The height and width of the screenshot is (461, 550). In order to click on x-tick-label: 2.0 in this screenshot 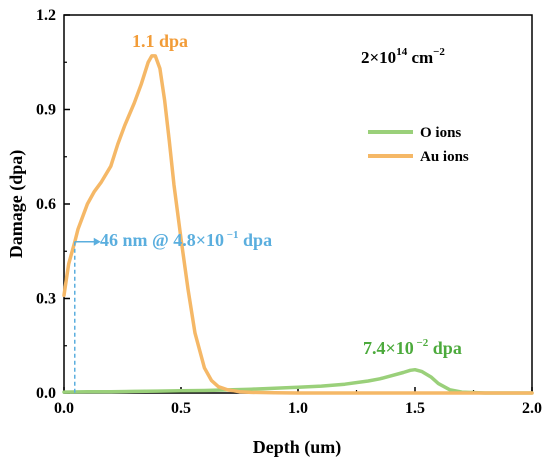, I will do `click(532, 408)`.